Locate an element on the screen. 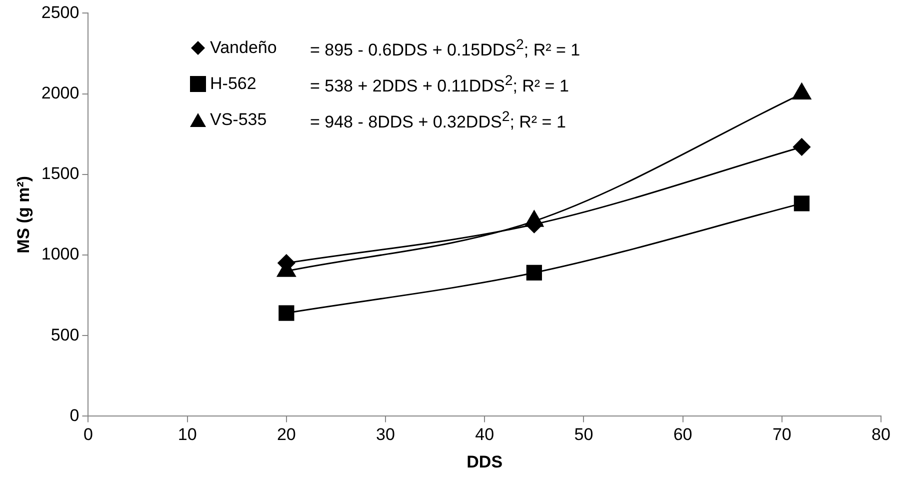  legend-label: Vandeño is located at coordinates (244, 48).